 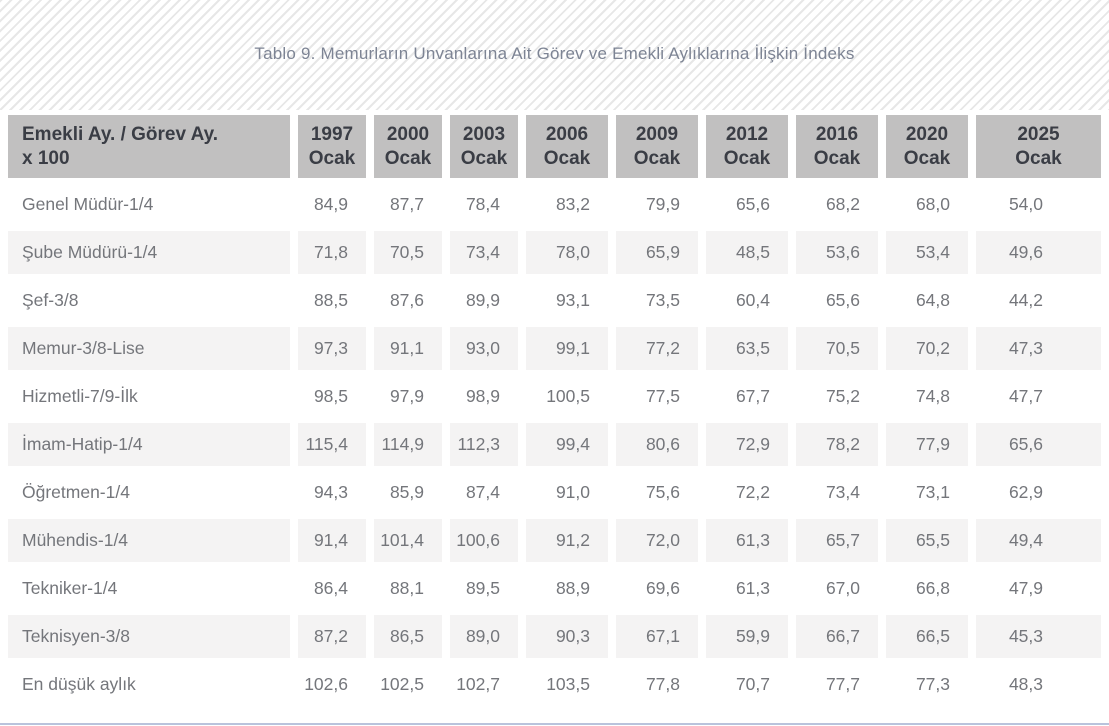 I want to click on row-label: Memur-3/8-Lise, so click(x=149, y=348).